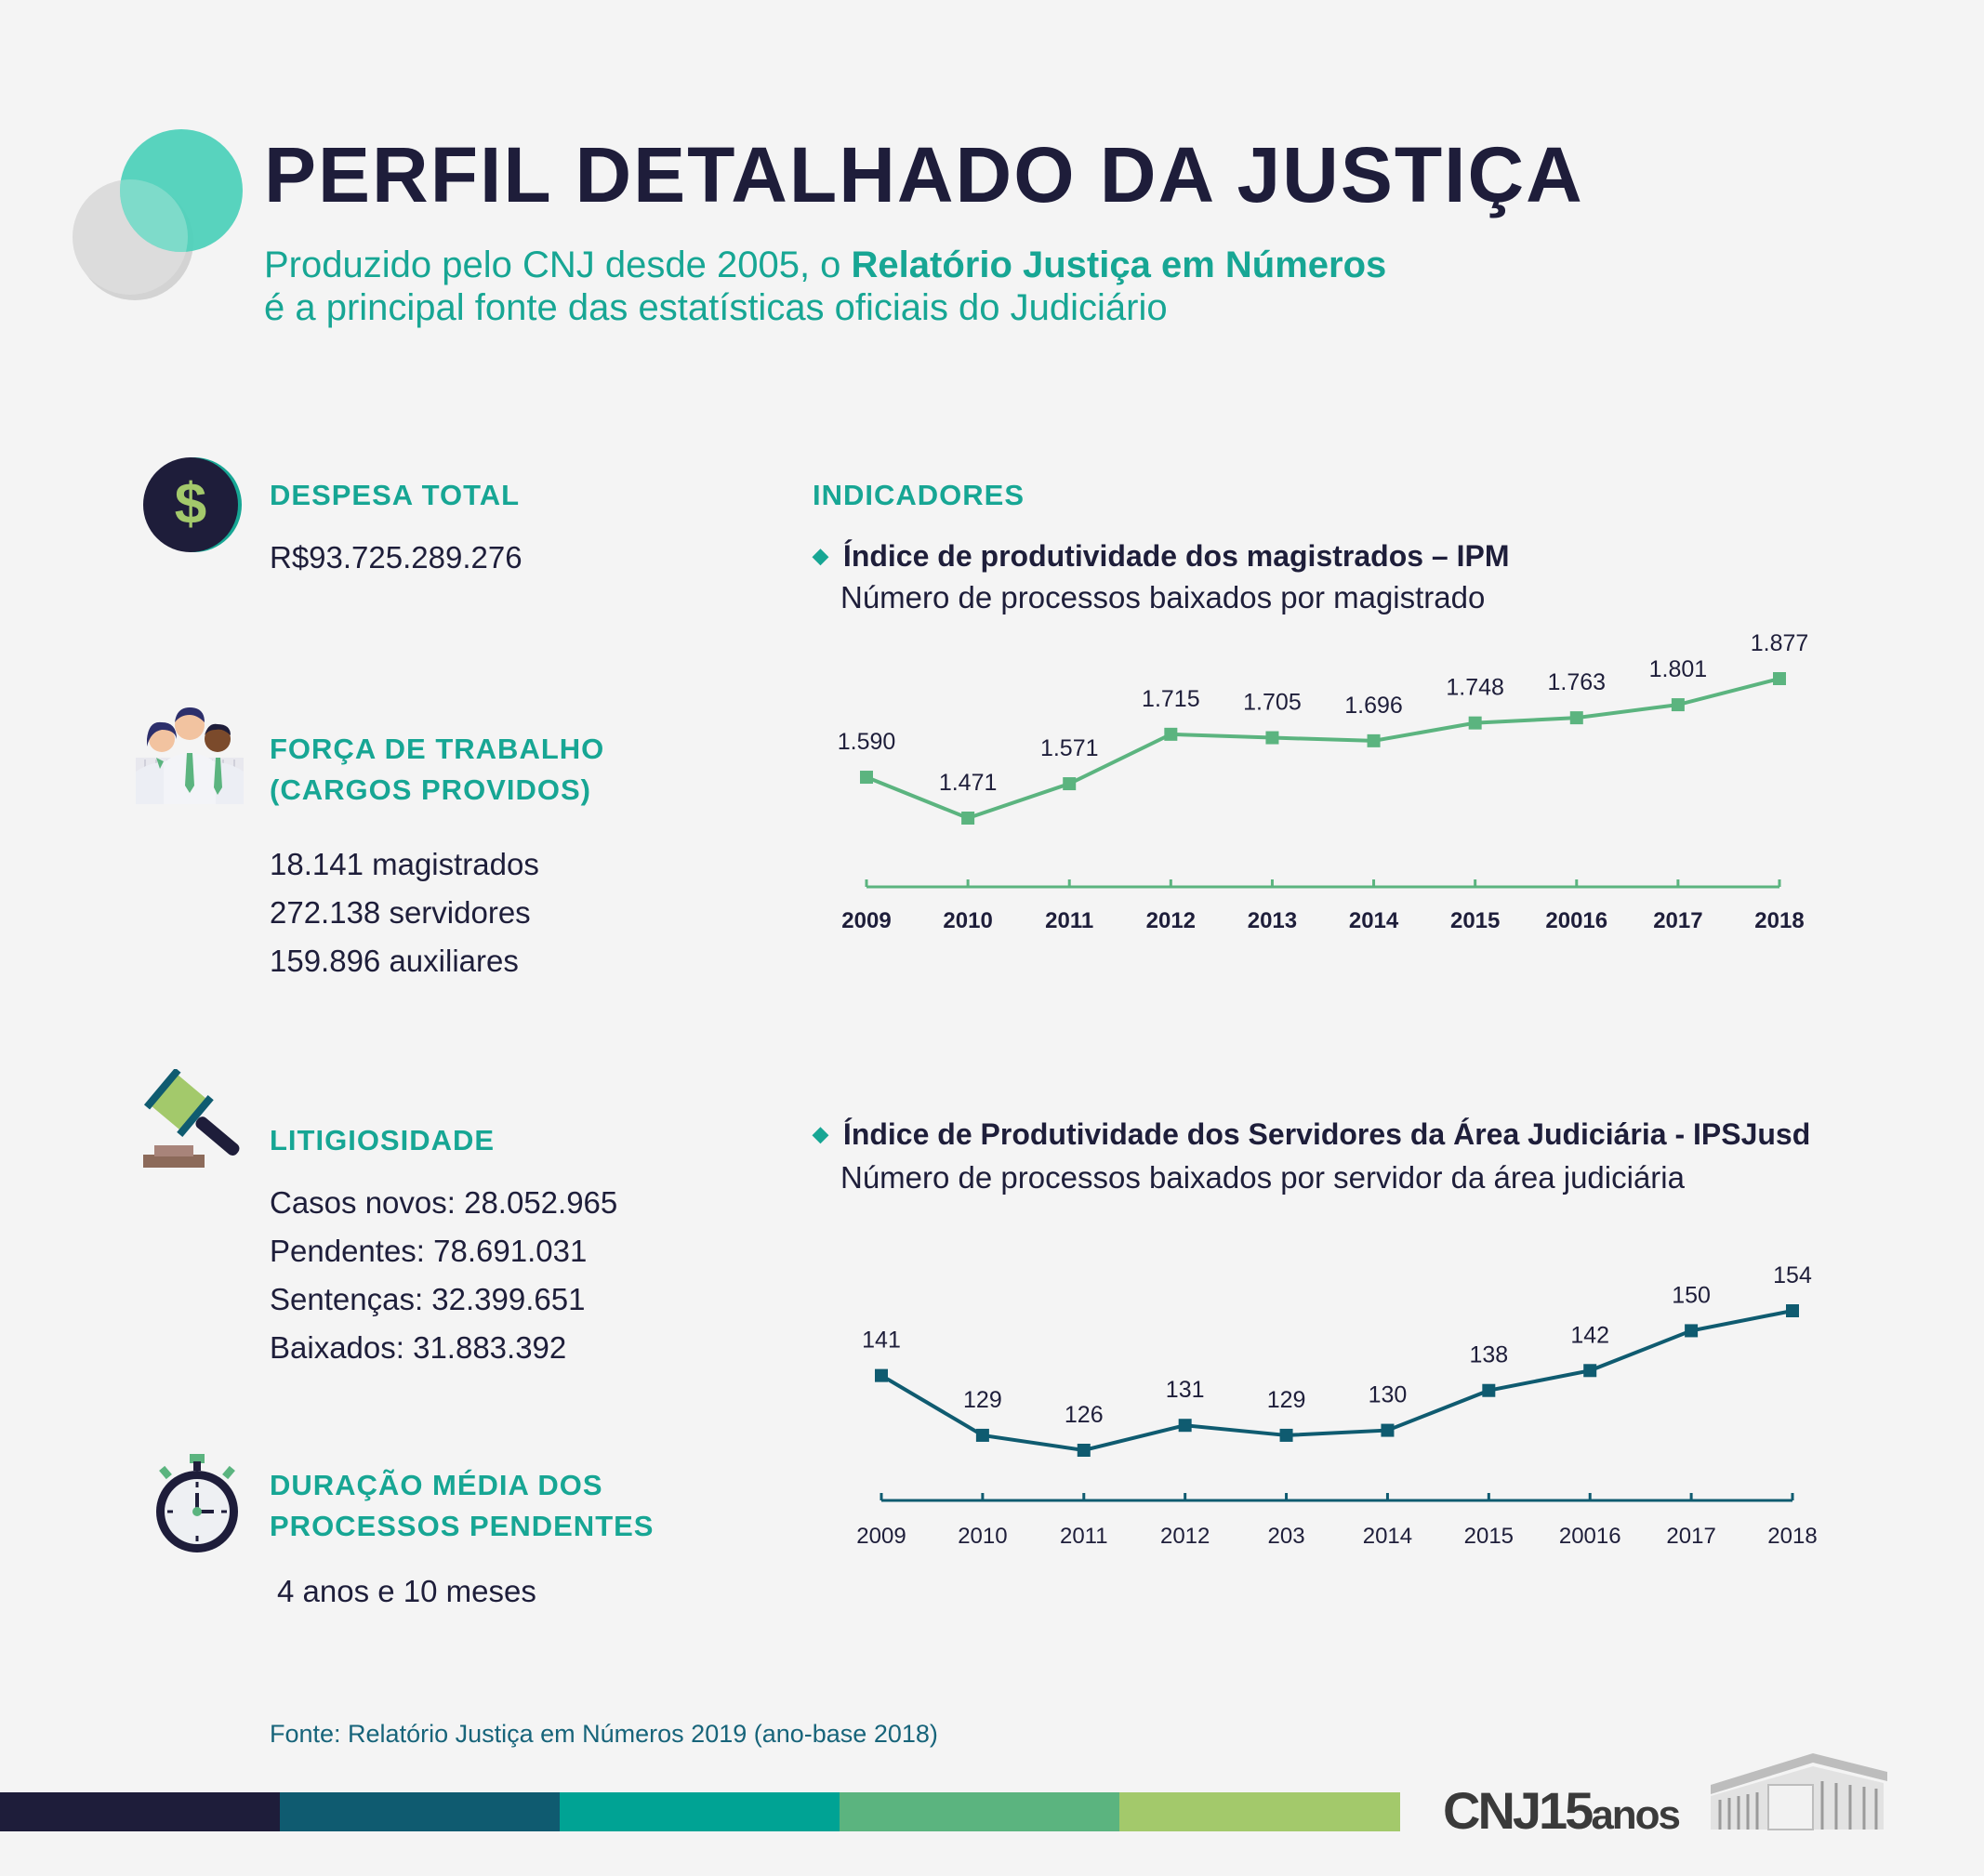 The width and height of the screenshot is (1984, 1876). Describe the element at coordinates (1272, 703) in the screenshot. I see `ipm-data-label: 1.705` at that location.